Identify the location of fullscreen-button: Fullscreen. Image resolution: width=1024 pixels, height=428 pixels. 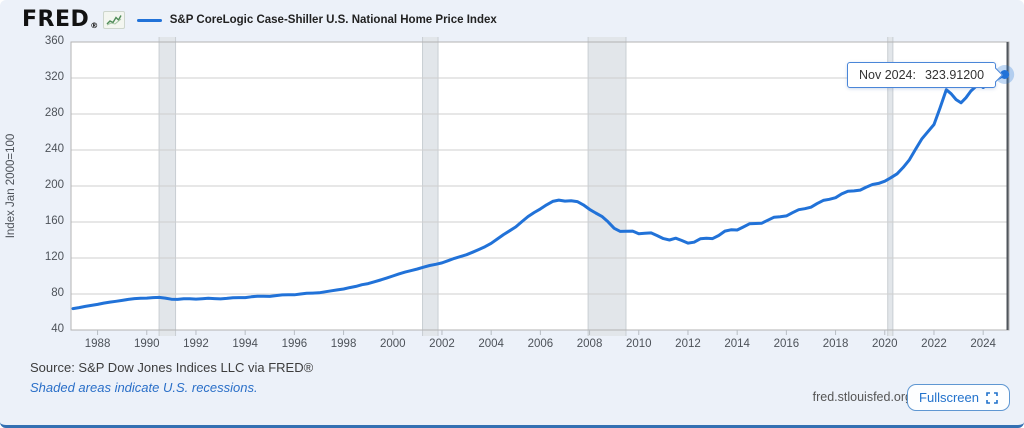
(958, 397).